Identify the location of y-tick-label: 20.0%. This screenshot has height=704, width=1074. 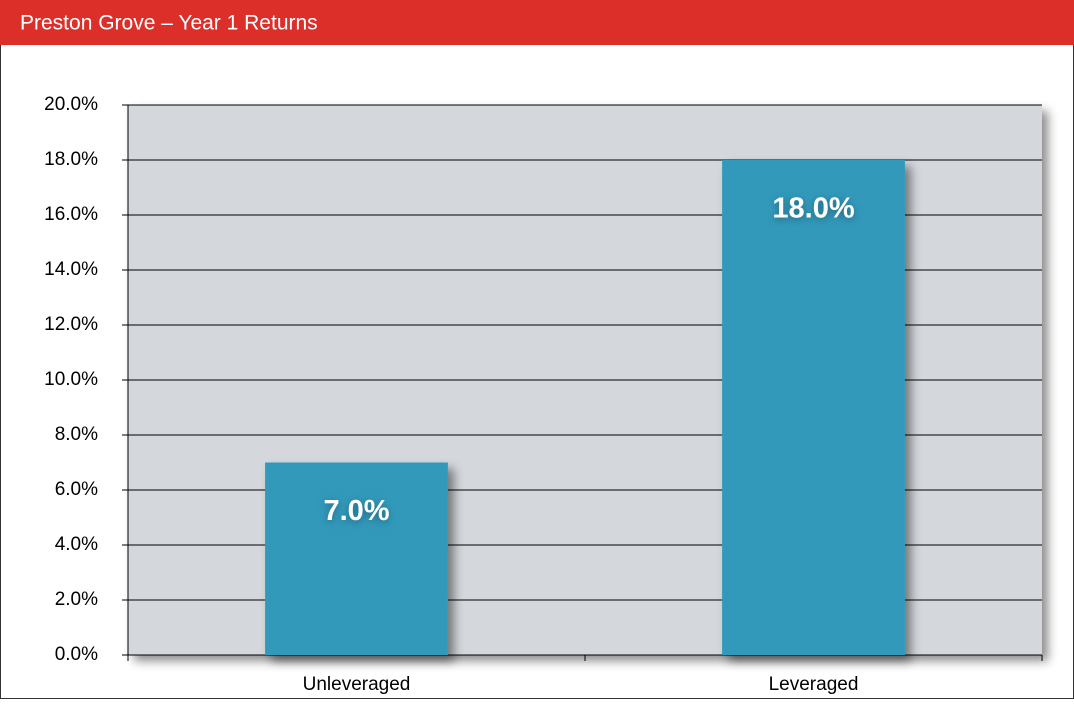
(71, 104).